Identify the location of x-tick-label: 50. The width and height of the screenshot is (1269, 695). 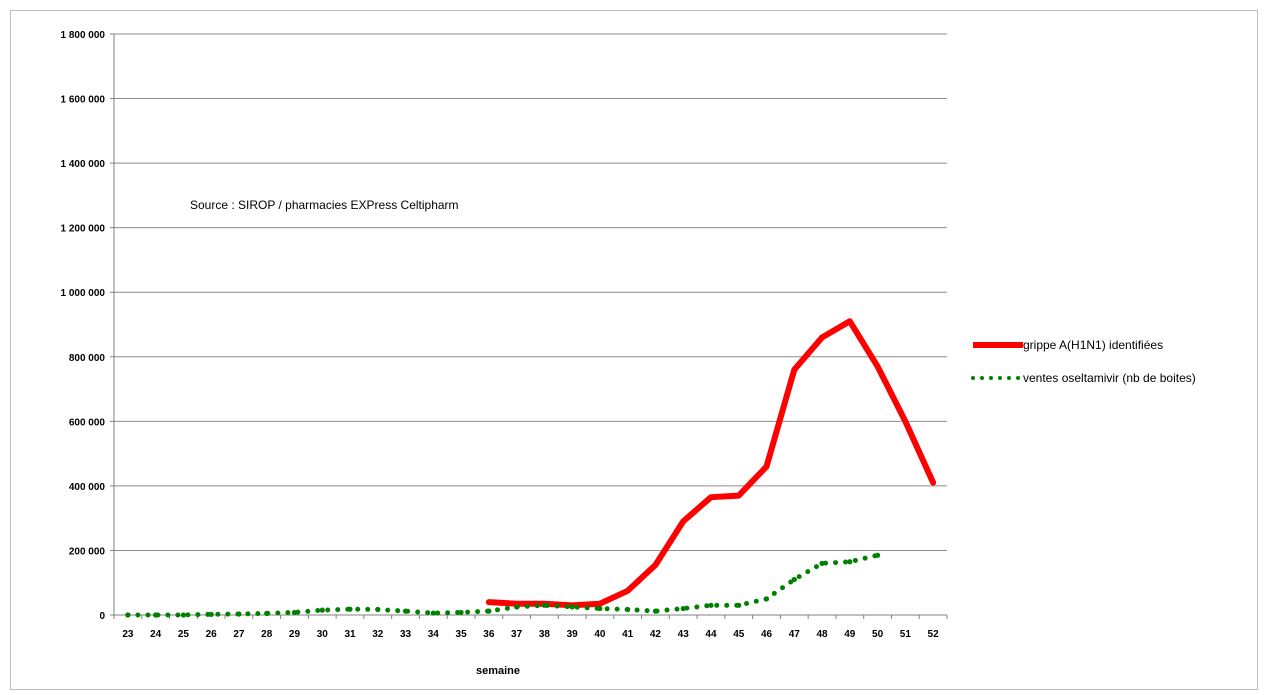
(878, 634).